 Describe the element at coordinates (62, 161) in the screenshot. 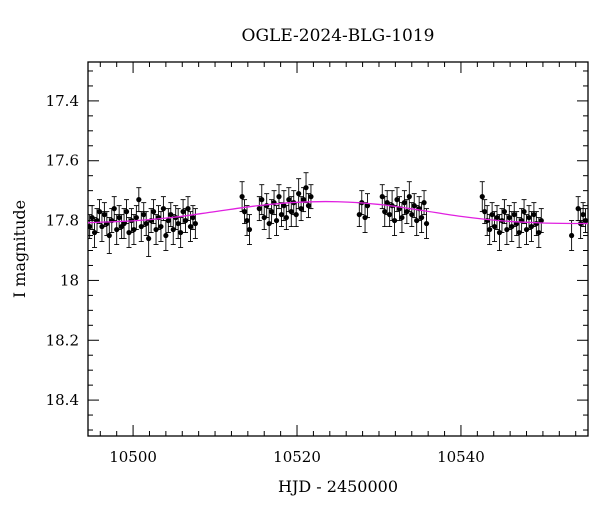

I see `y-tick-label: 17.6` at that location.